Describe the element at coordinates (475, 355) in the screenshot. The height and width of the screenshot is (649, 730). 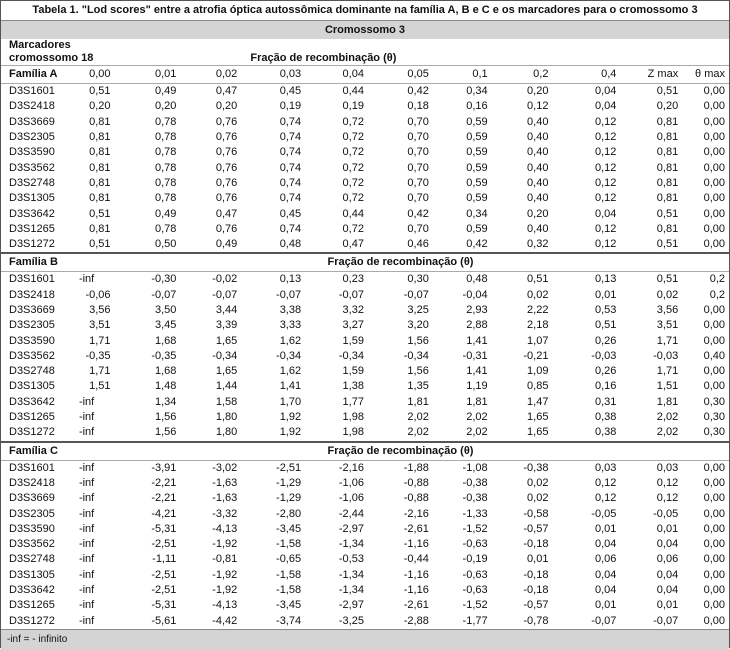
I see `lod-score-cell: -0,31` at that location.